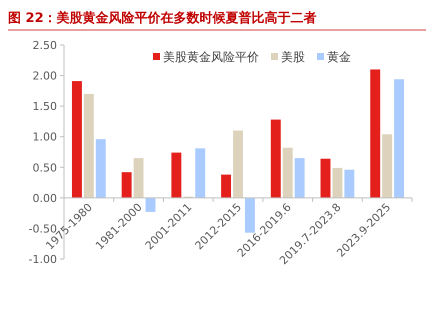 This screenshot has height=322, width=434. I want to click on y-tick-label: -1.00, so click(42, 259).